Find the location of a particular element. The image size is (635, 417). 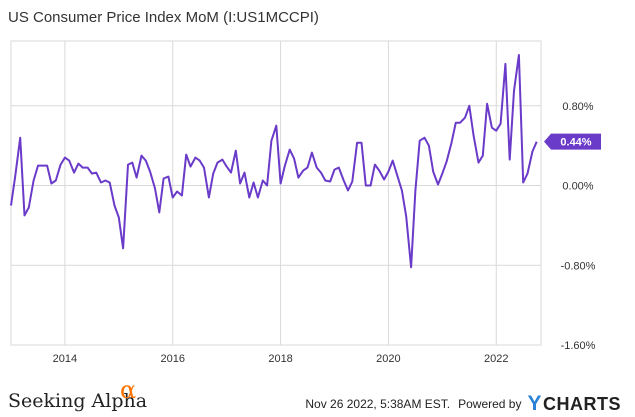

ycharts-y-icon: Y is located at coordinates (534, 403).